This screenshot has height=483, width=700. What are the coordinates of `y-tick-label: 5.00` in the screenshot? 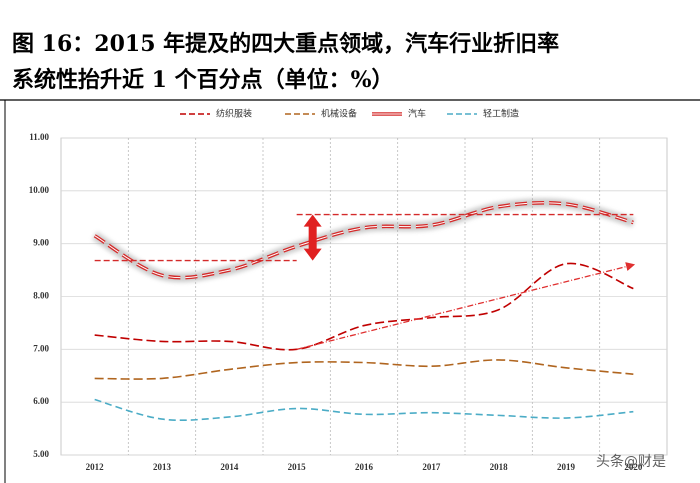 It's located at (41, 454).